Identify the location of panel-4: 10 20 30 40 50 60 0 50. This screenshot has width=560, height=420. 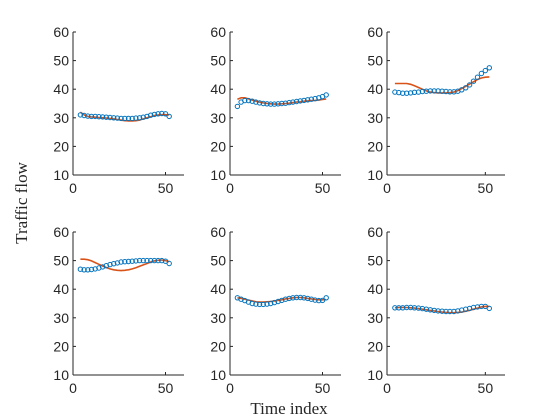
(118, 310).